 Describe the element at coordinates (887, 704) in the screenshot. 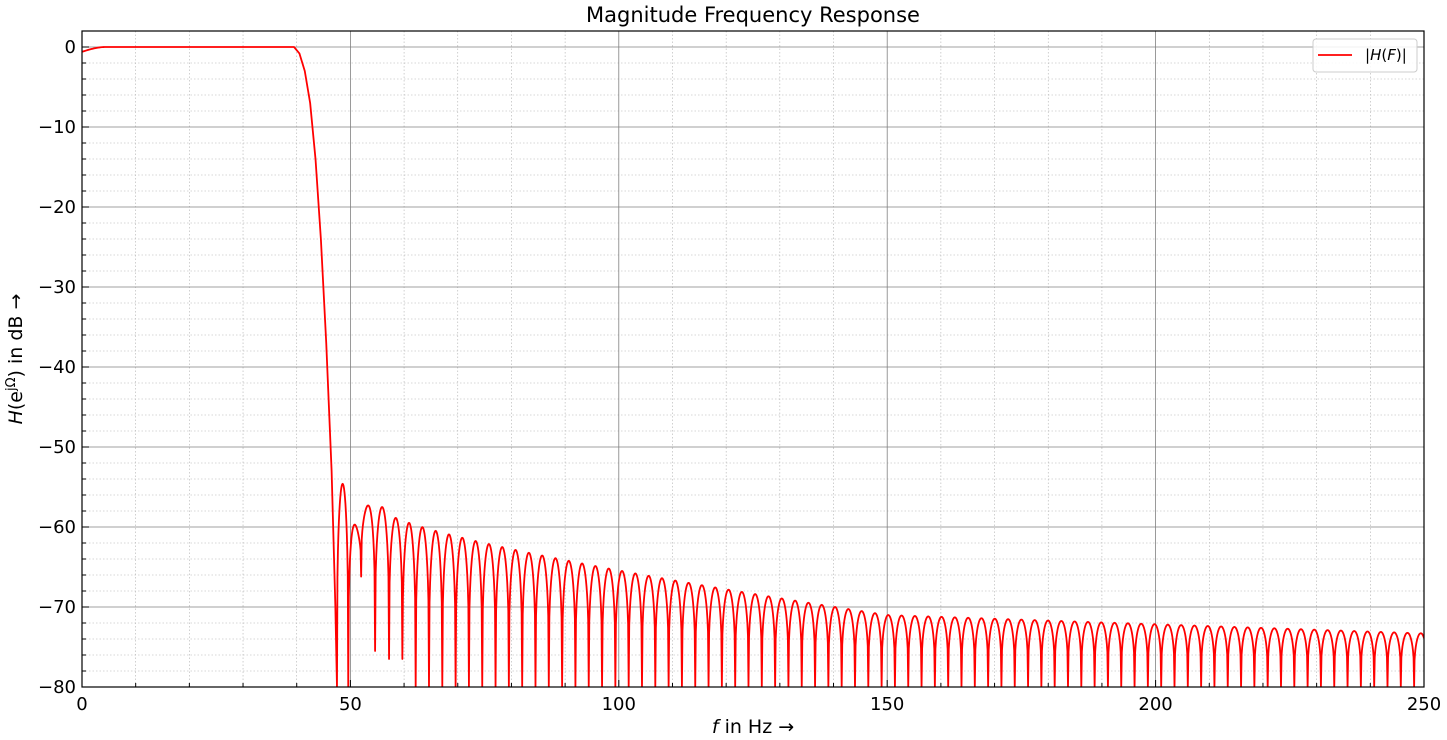

I see `x-tick-label: 150` at that location.